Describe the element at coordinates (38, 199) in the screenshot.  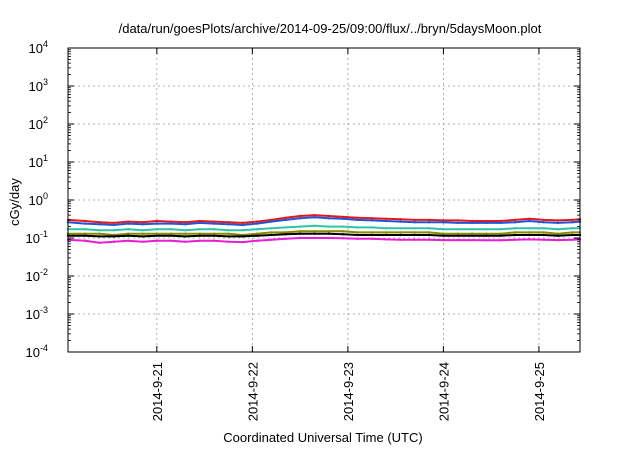
I see `y-tick-label: 10⁰` at that location.